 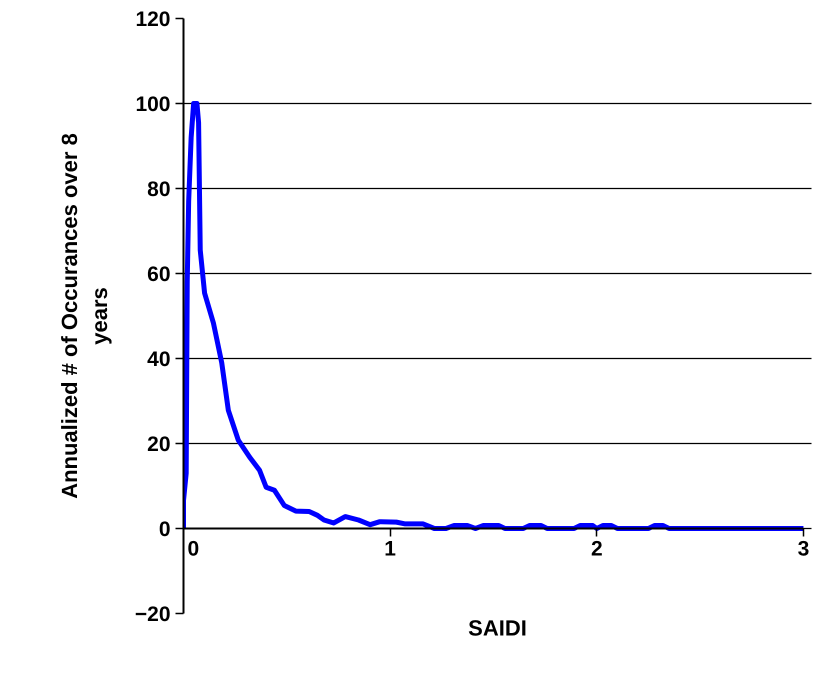 What do you see at coordinates (194, 549) in the screenshot?
I see `x-tick-label: 0` at bounding box center [194, 549].